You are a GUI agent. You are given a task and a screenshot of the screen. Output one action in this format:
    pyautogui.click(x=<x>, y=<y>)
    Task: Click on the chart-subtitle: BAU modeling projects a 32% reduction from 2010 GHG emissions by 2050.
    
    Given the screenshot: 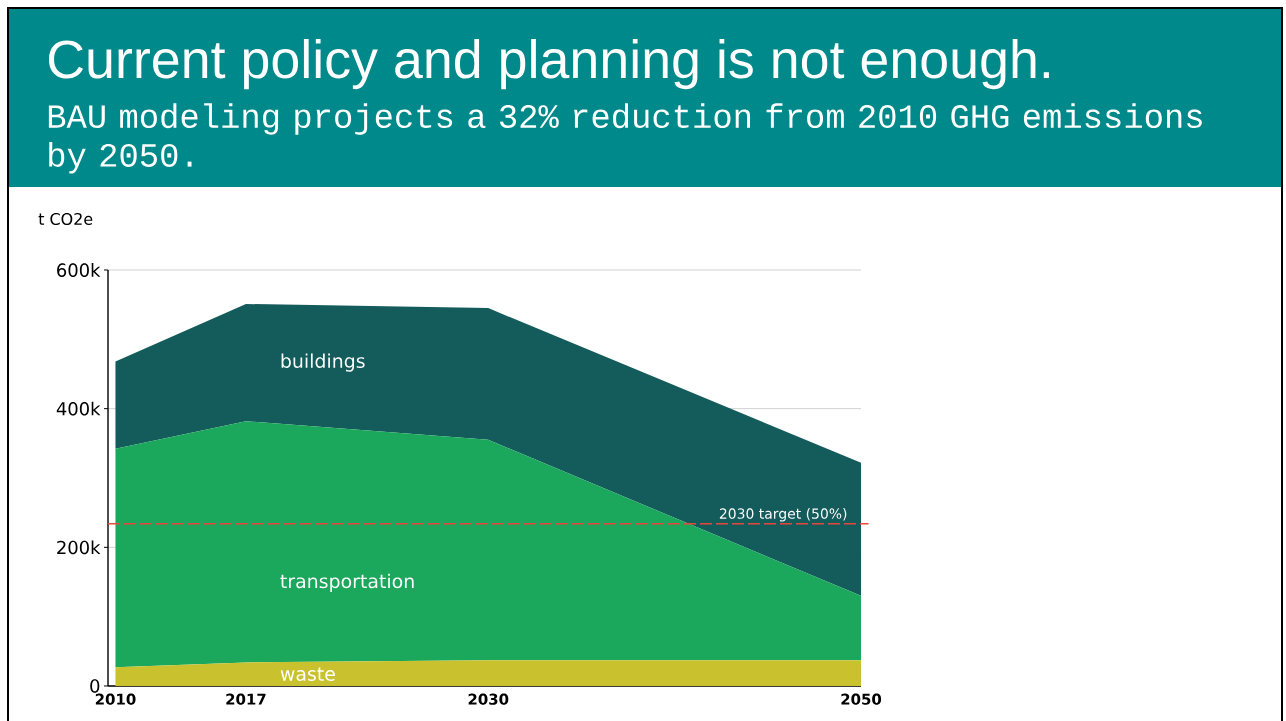 What is the action you would take?
    pyautogui.click(x=625, y=138)
    